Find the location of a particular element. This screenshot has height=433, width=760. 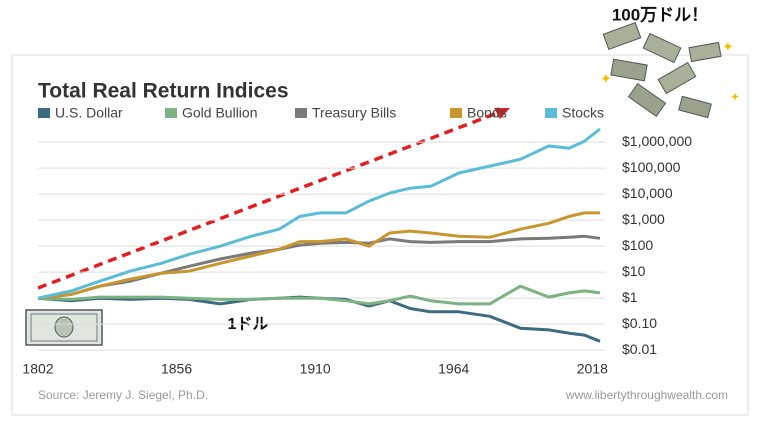

legend-label: U.S. Dollar is located at coordinates (89, 113).